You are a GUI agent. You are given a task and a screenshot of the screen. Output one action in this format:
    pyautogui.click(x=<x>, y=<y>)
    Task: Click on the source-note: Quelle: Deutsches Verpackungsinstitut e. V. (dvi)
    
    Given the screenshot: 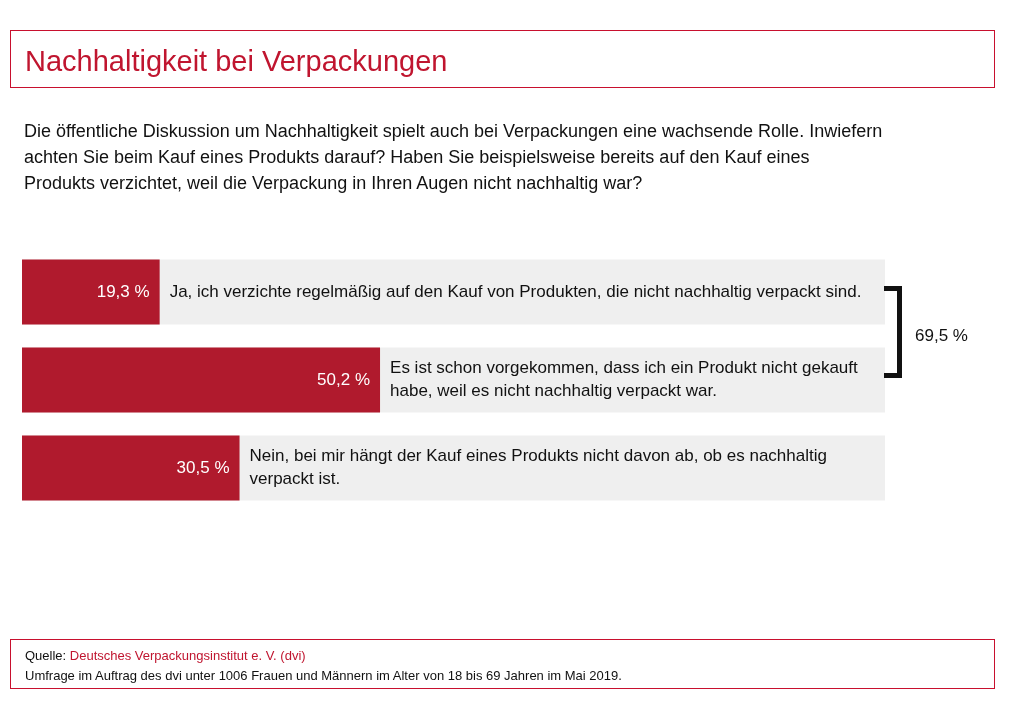 What is the action you would take?
    pyautogui.click(x=166, y=656)
    